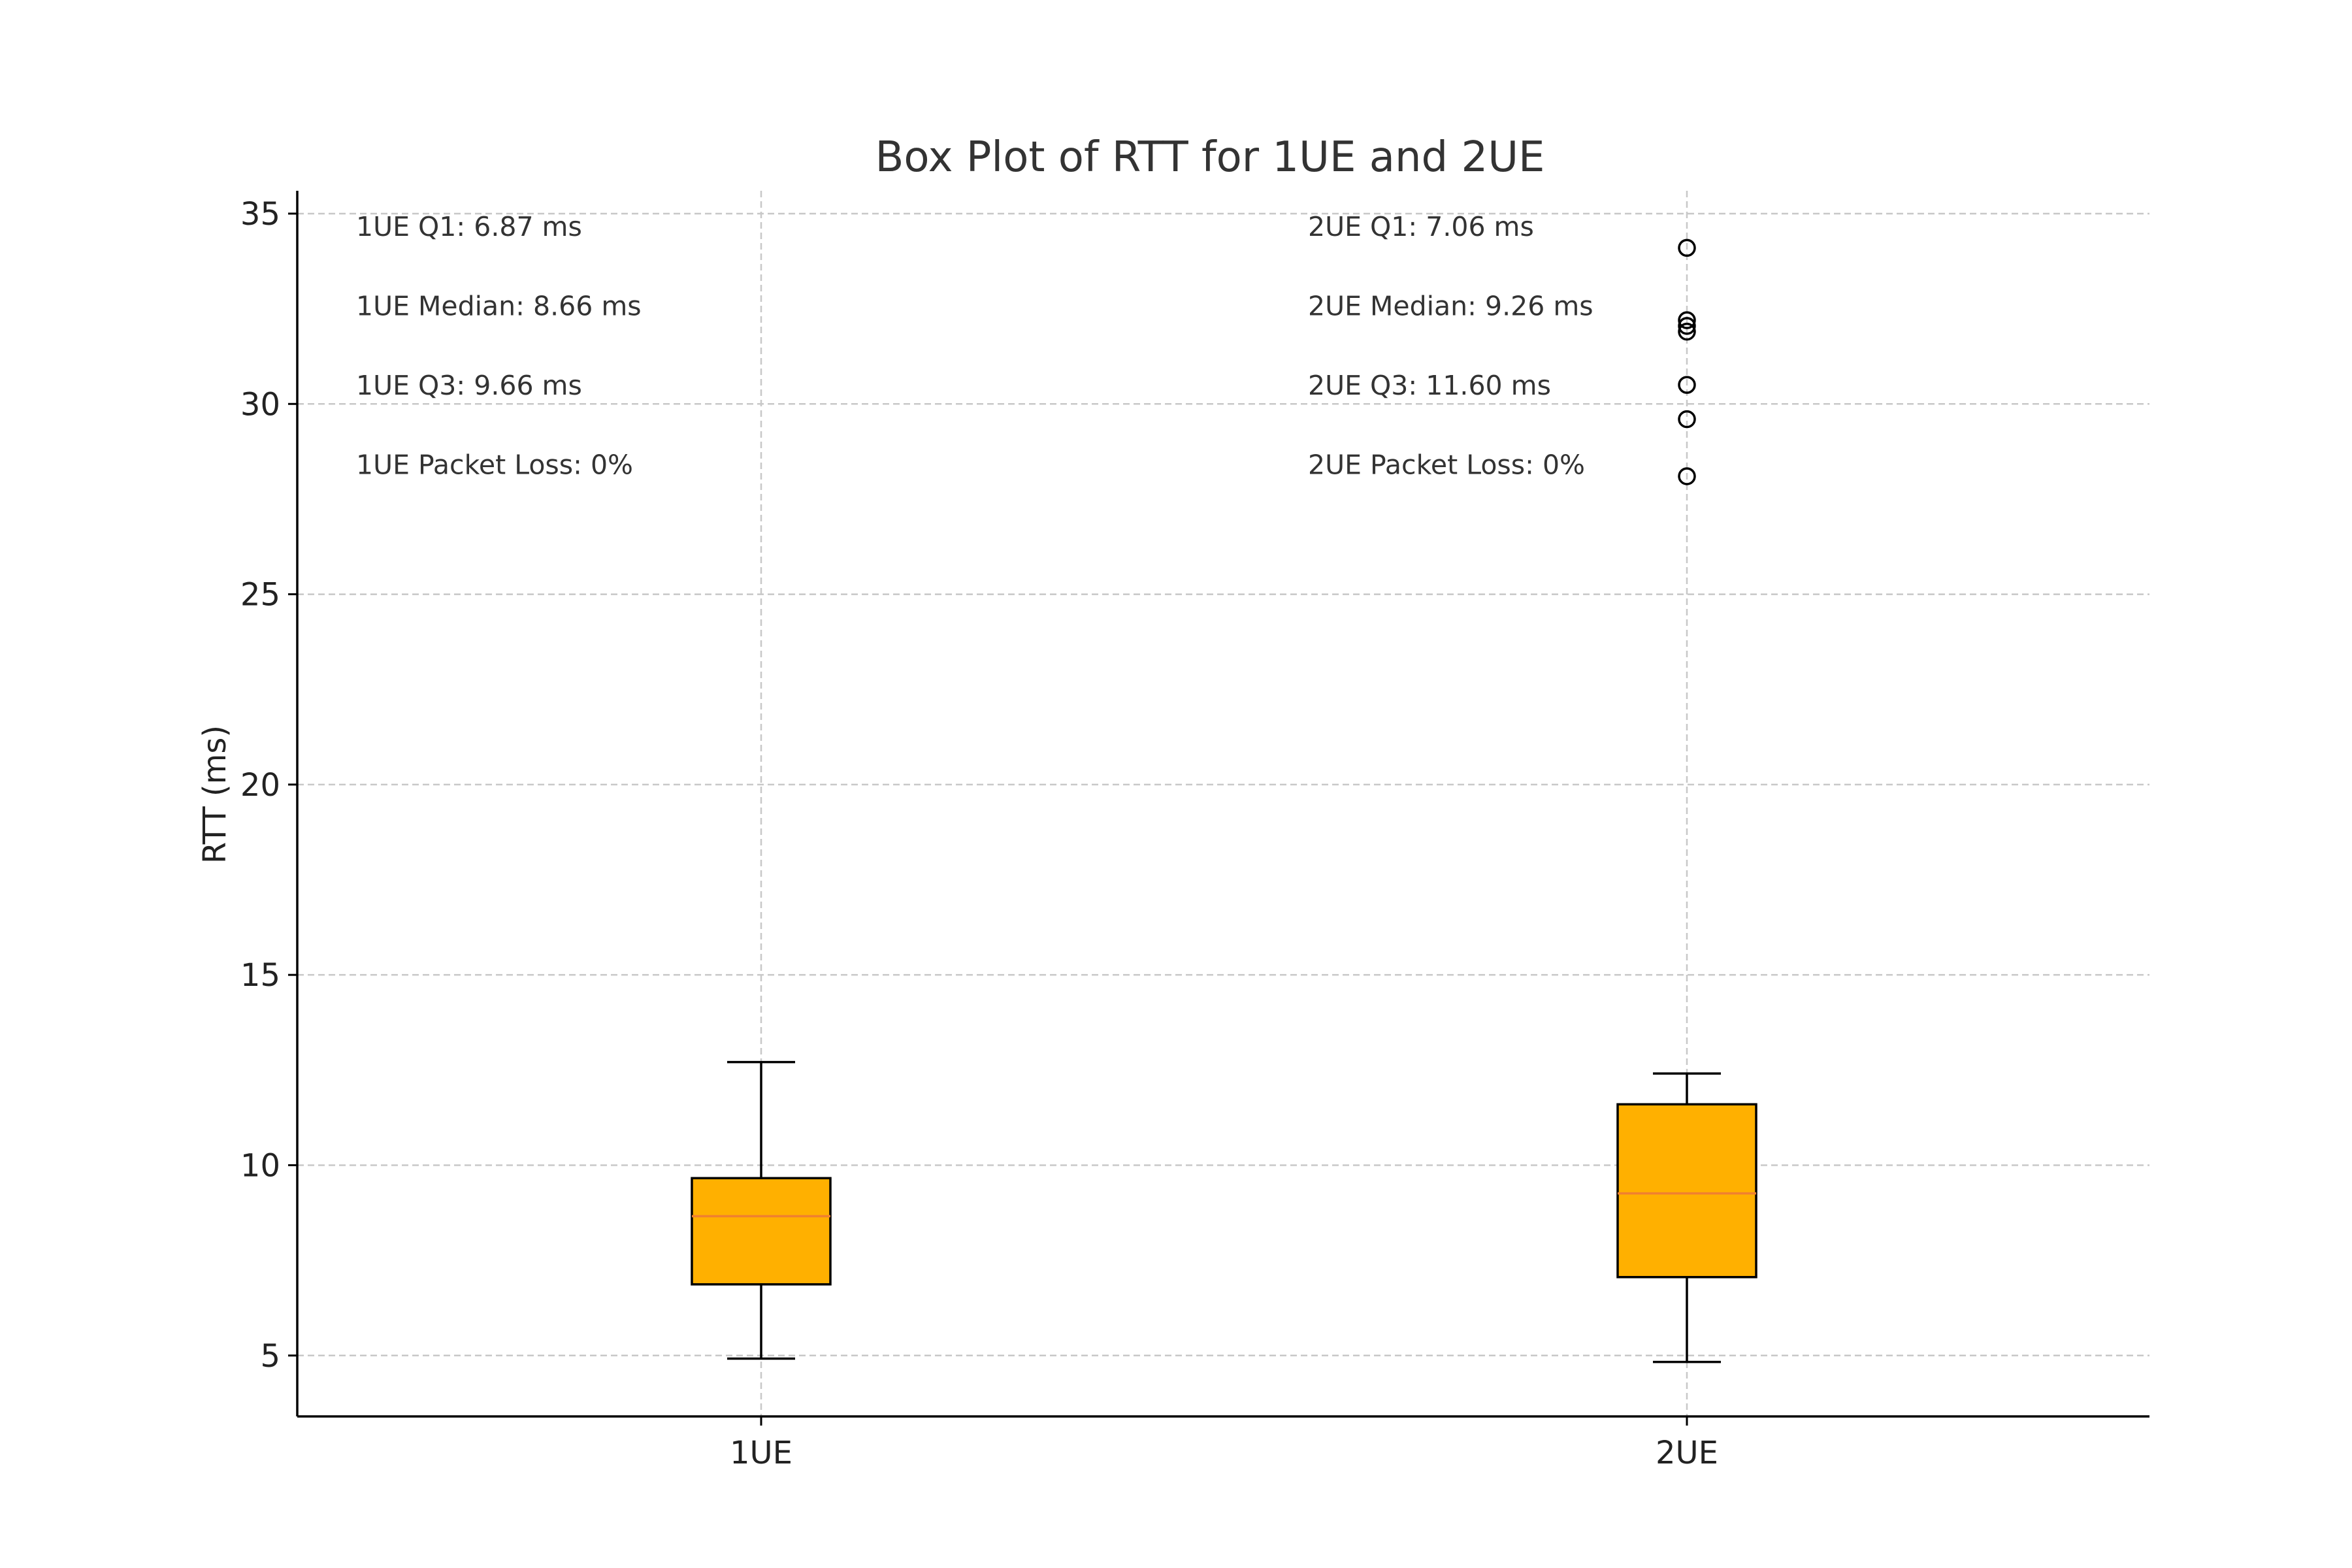  I want to click on box-2UE, so click(1686, 801).